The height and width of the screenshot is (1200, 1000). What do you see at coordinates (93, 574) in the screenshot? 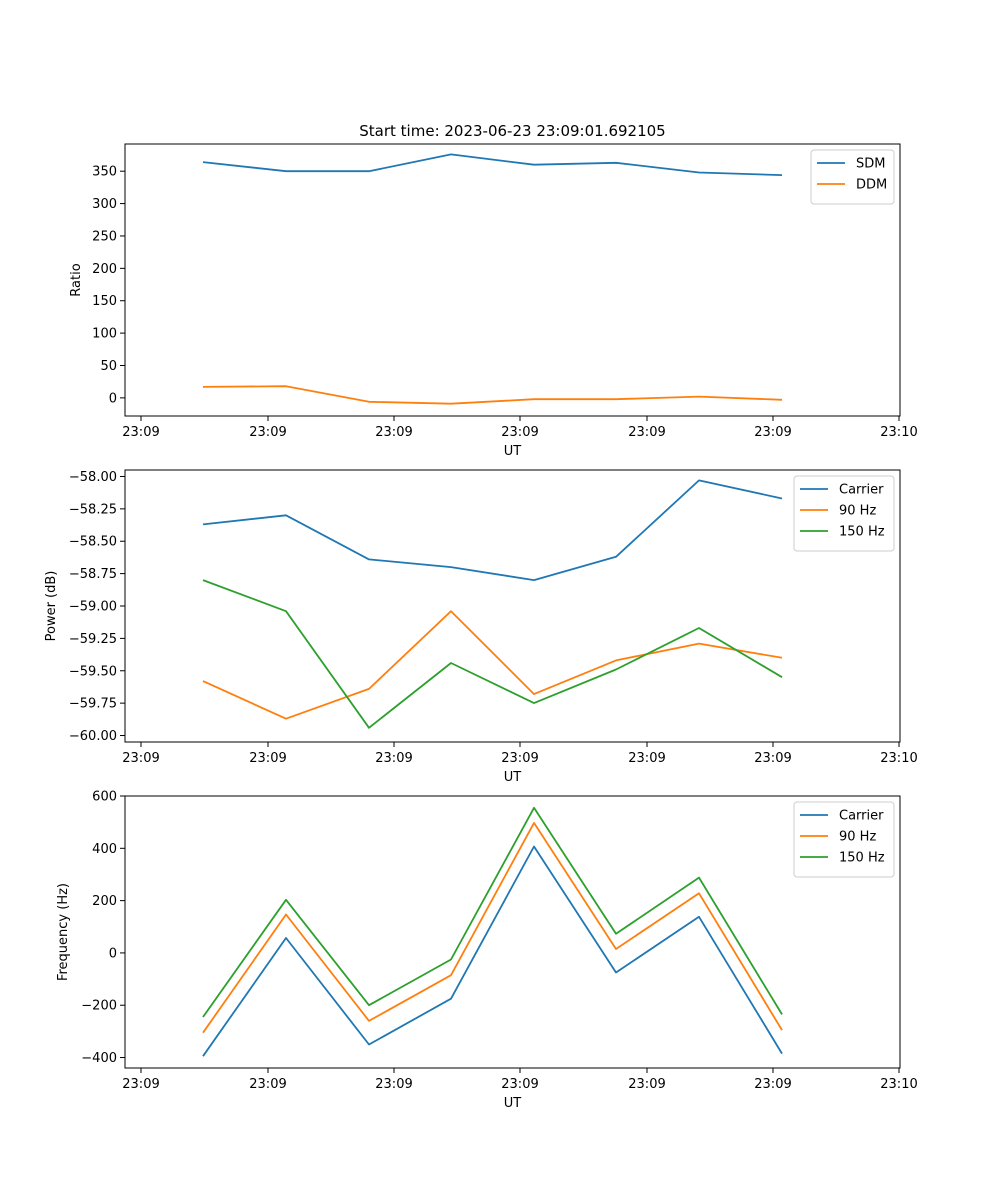
I see `y-tick-label: −58.75` at bounding box center [93, 574].